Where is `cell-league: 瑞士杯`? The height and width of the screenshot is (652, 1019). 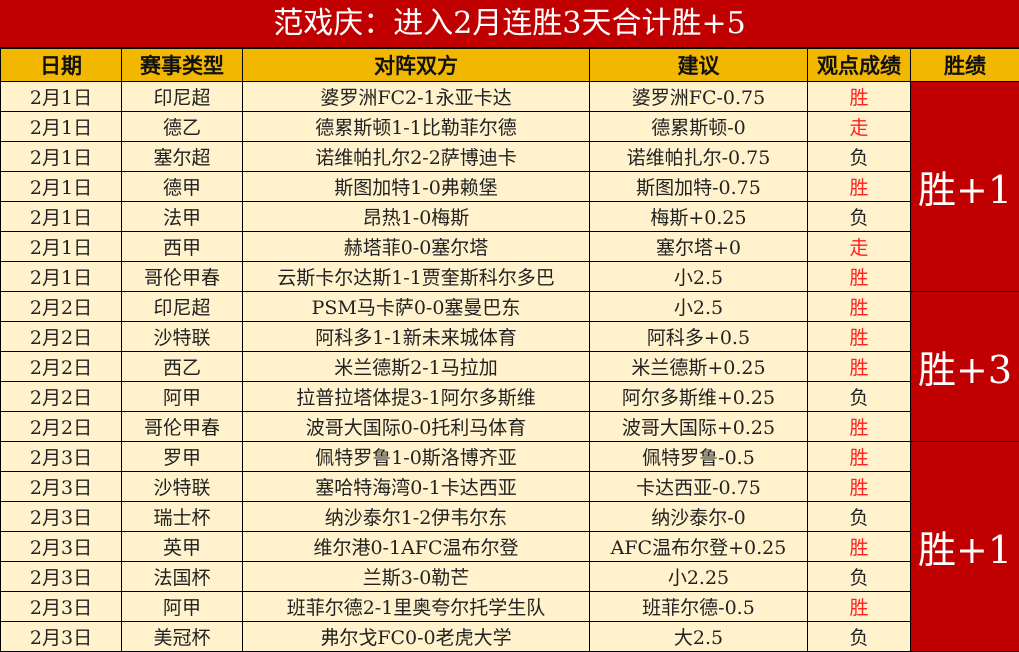 cell-league: 瑞士杯 is located at coordinates (182, 516).